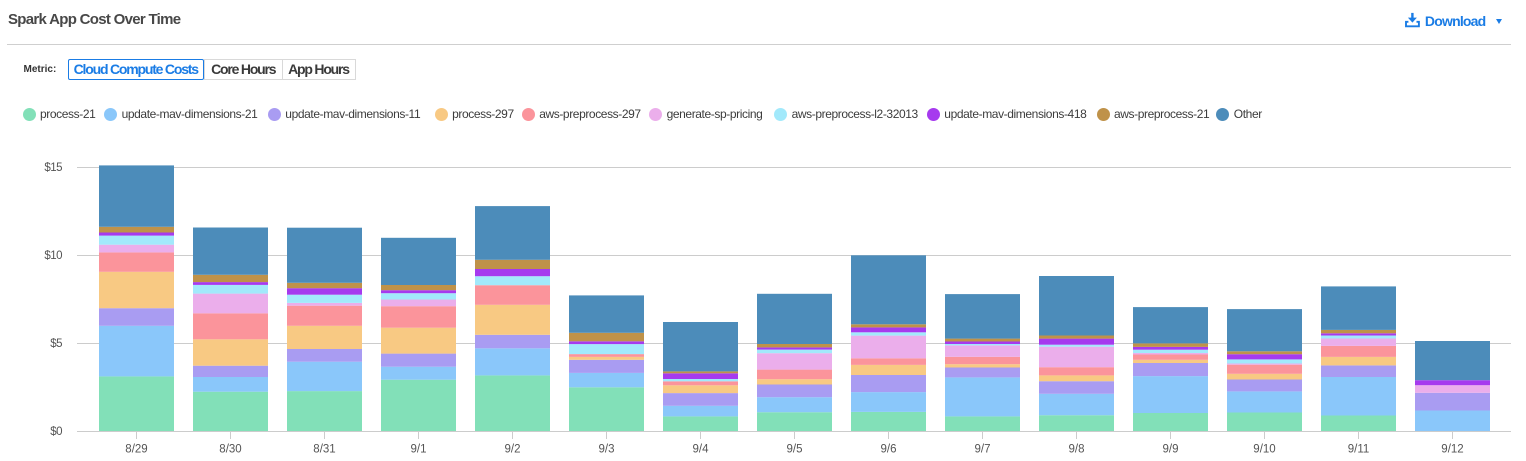  Describe the element at coordinates (56, 344) in the screenshot. I see `svg-text: $5` at that location.